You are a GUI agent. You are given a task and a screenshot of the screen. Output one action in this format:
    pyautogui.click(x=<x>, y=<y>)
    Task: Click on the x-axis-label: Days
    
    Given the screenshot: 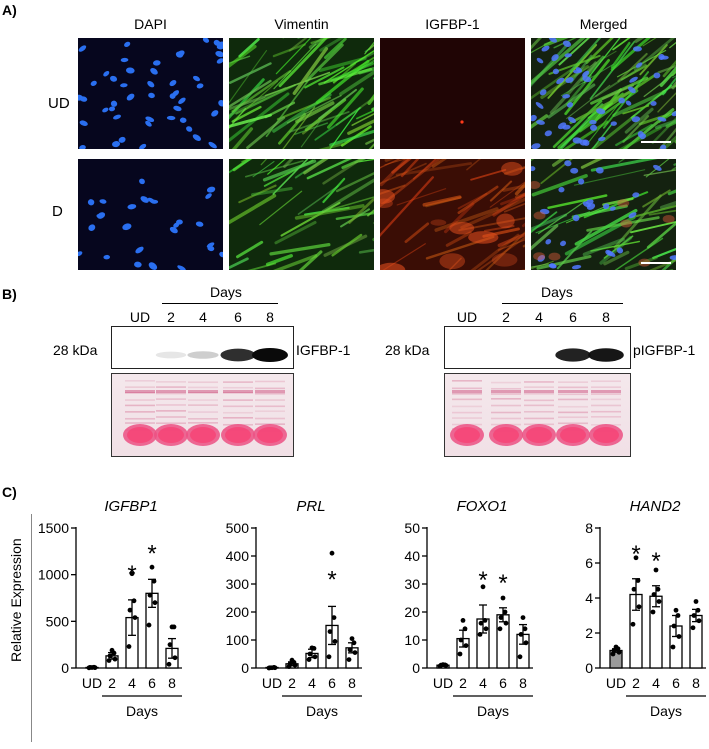 What is the action you would take?
    pyautogui.click(x=493, y=711)
    